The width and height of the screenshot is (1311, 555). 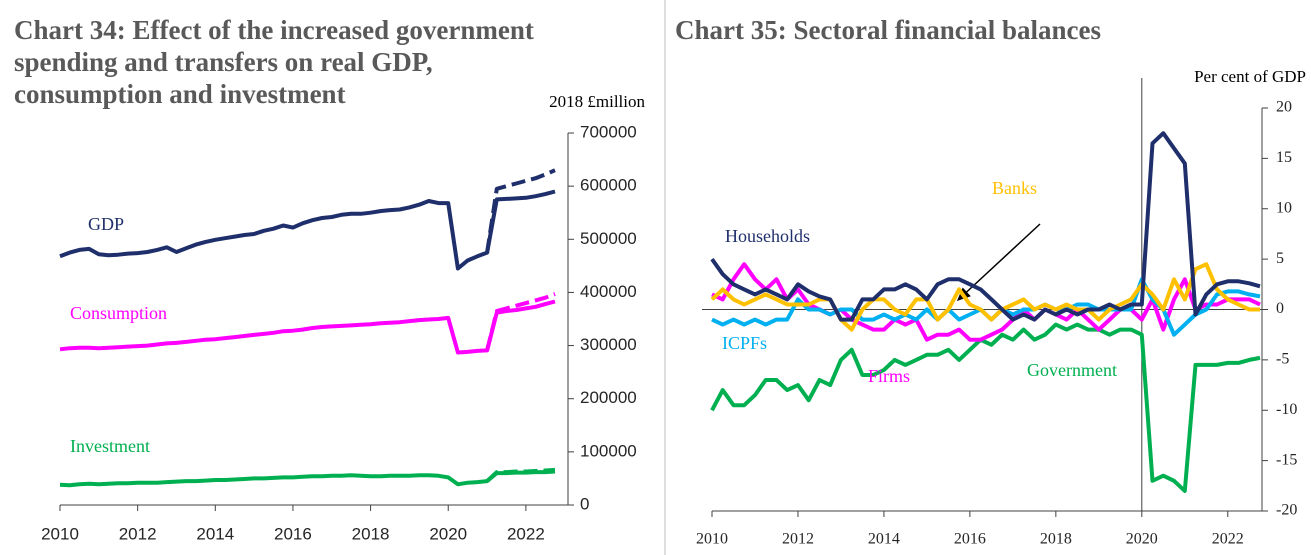 What do you see at coordinates (1284, 207) in the screenshot?
I see `y-tick-label: 10` at bounding box center [1284, 207].